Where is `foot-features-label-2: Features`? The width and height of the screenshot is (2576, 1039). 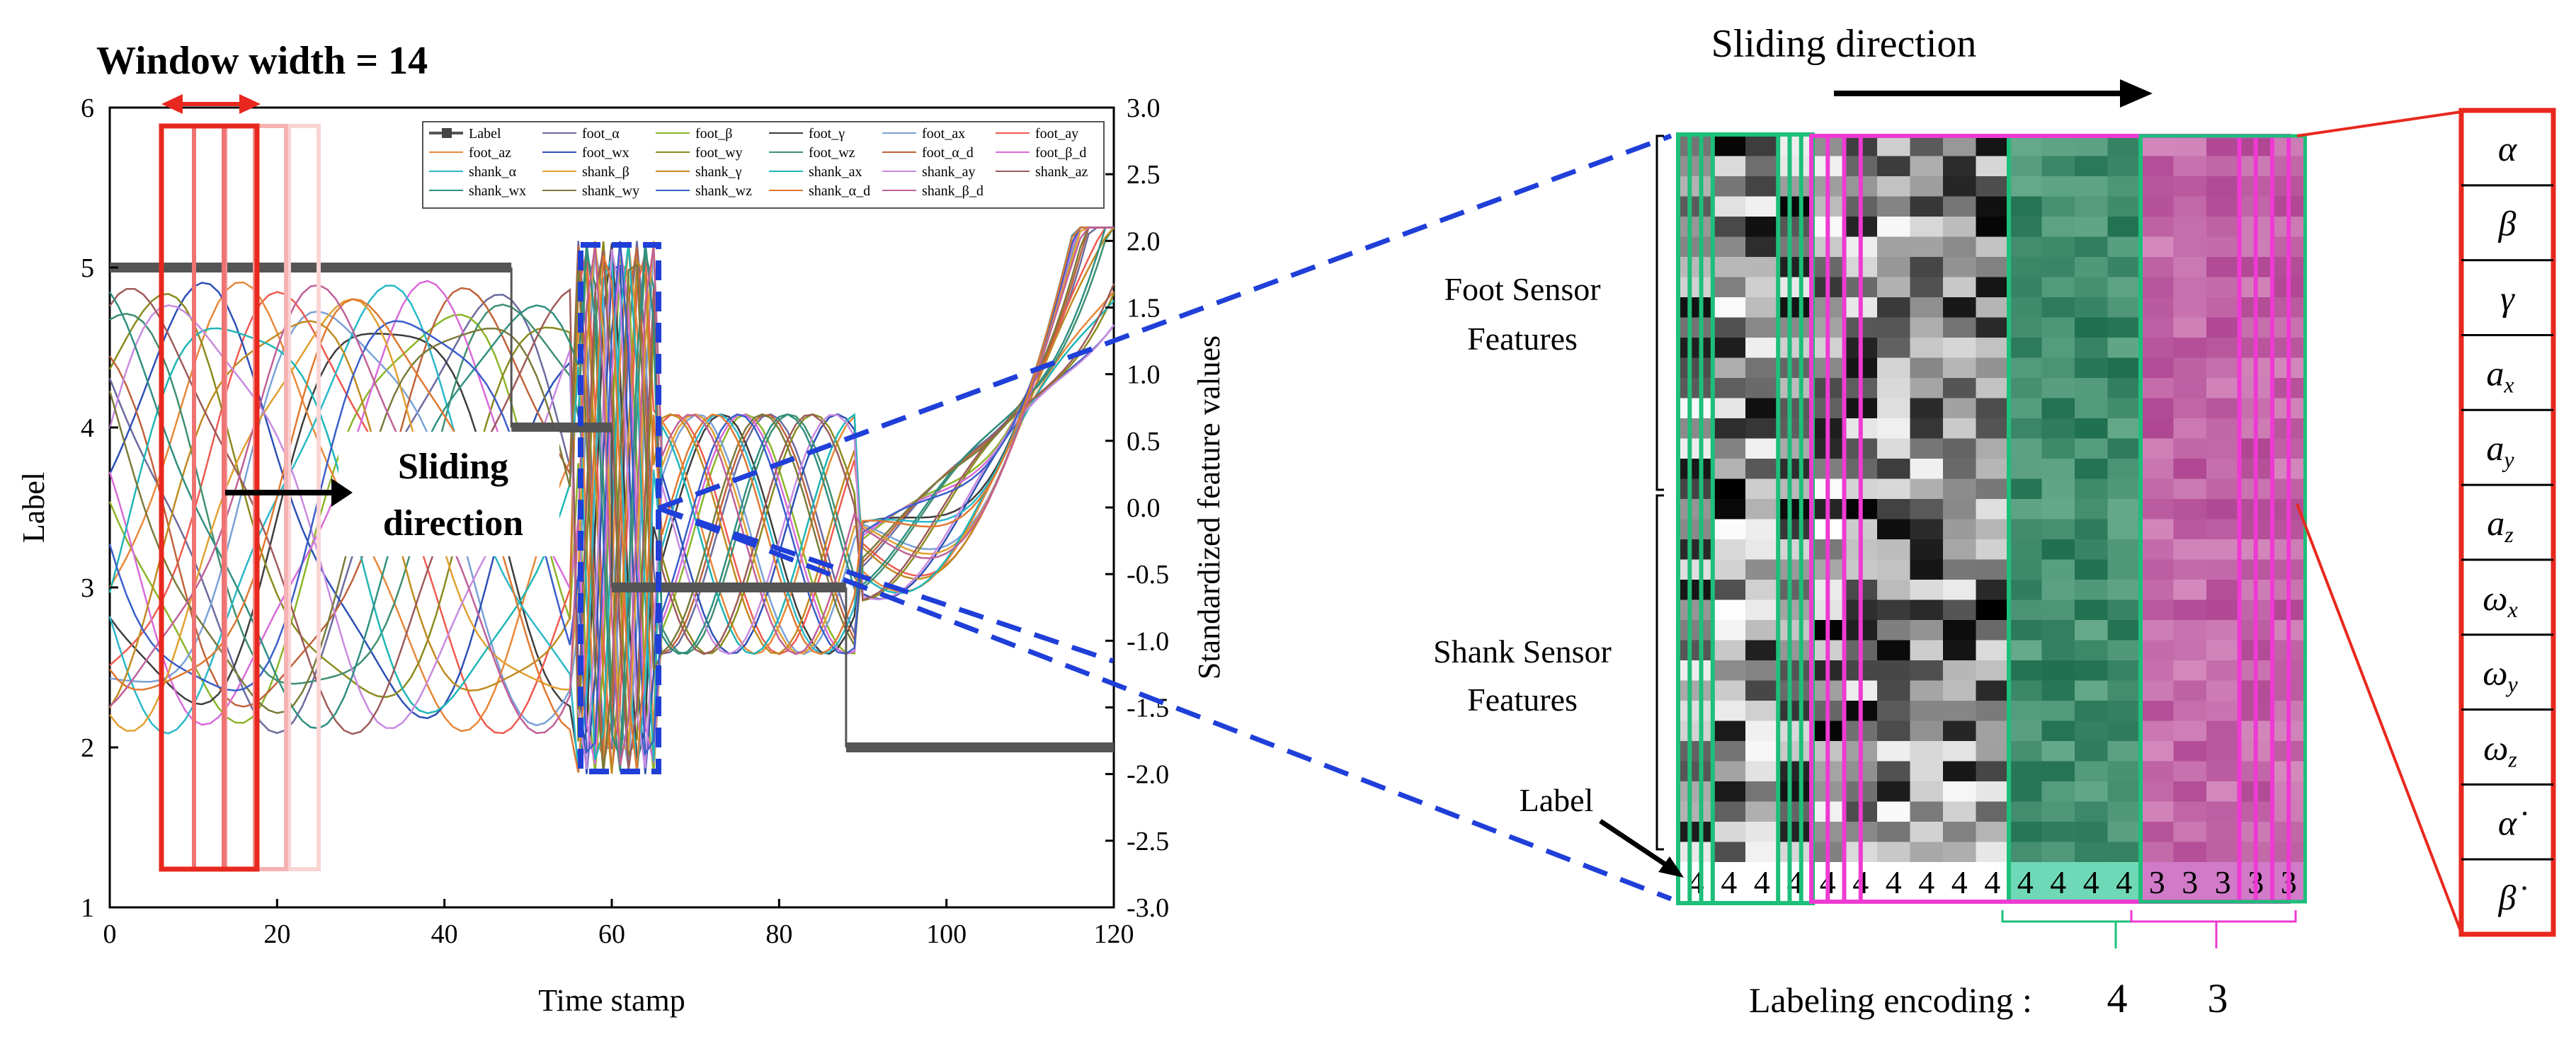
foot-features-label-2: Features is located at coordinates (1522, 339).